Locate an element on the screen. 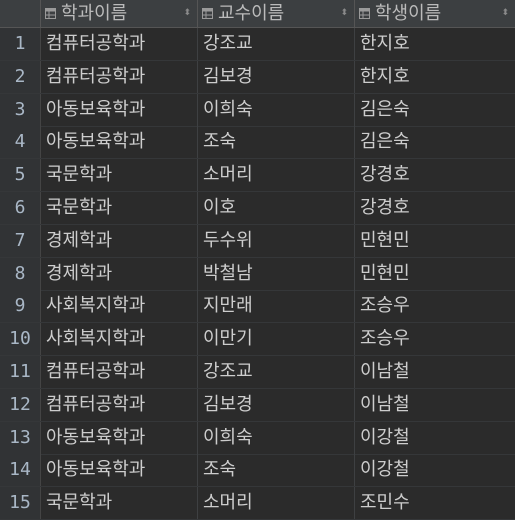  table-row: 13 아동보육학과 이희숙 이강철 is located at coordinates (257, 438).